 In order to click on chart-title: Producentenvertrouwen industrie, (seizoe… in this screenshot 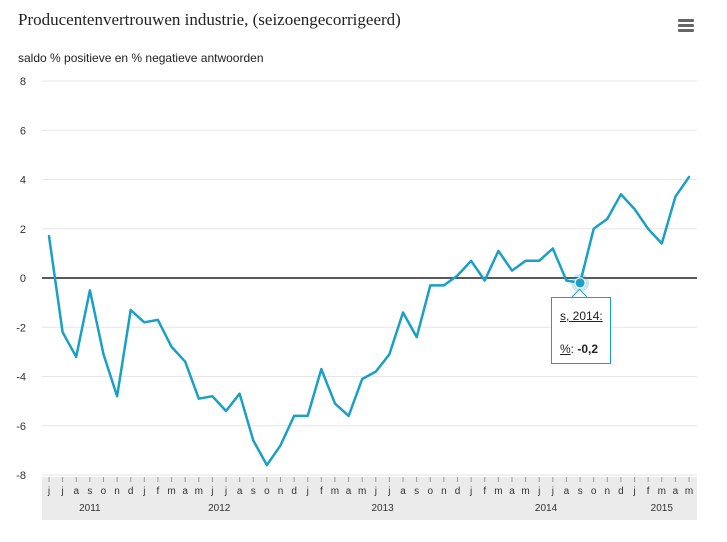, I will do `click(209, 19)`.